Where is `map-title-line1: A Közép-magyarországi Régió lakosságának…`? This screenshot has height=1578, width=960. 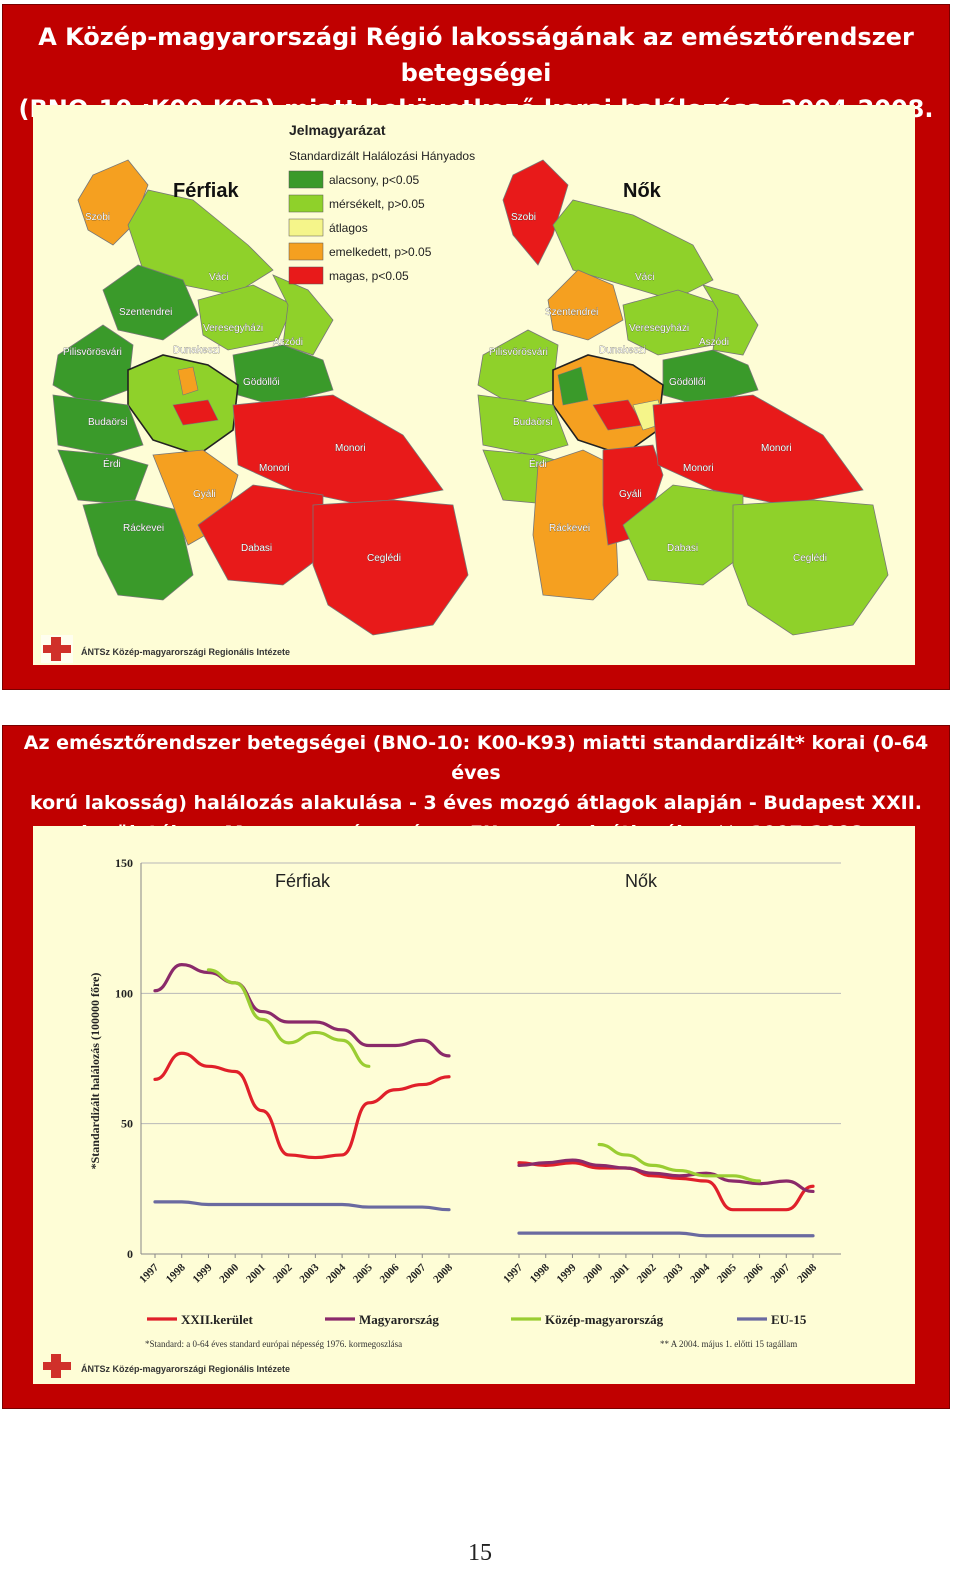 map-title-line1: A Közép-magyarországi Régió lakosságának… is located at coordinates (476, 55).